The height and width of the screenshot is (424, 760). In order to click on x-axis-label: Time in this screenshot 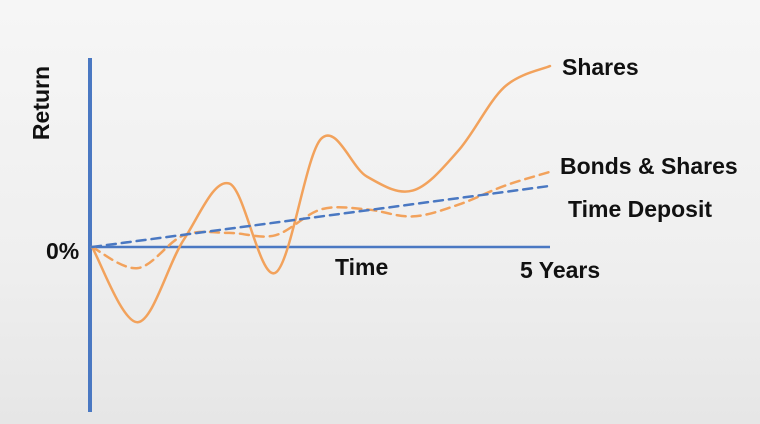, I will do `click(361, 267)`.